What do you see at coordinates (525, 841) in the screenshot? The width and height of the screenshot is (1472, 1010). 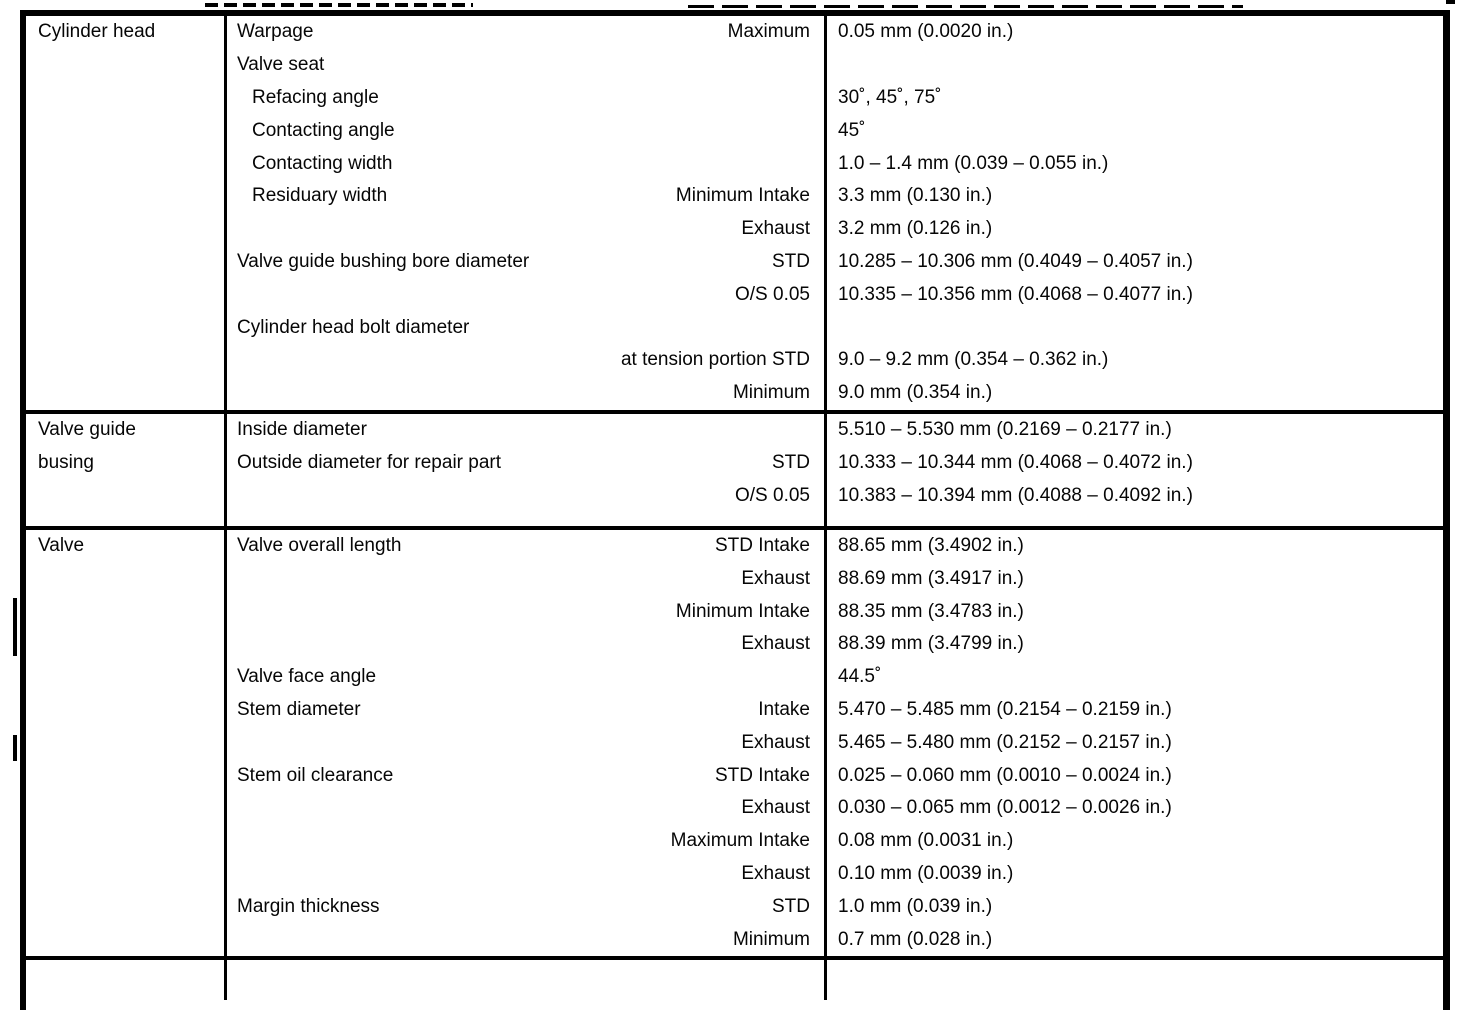 I see `spec-row: Maximum Intake` at bounding box center [525, 841].